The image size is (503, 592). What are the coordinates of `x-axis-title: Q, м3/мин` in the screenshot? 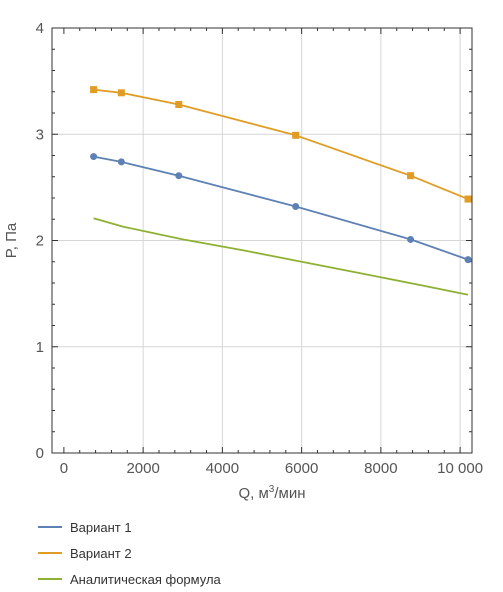 It's located at (271, 493).